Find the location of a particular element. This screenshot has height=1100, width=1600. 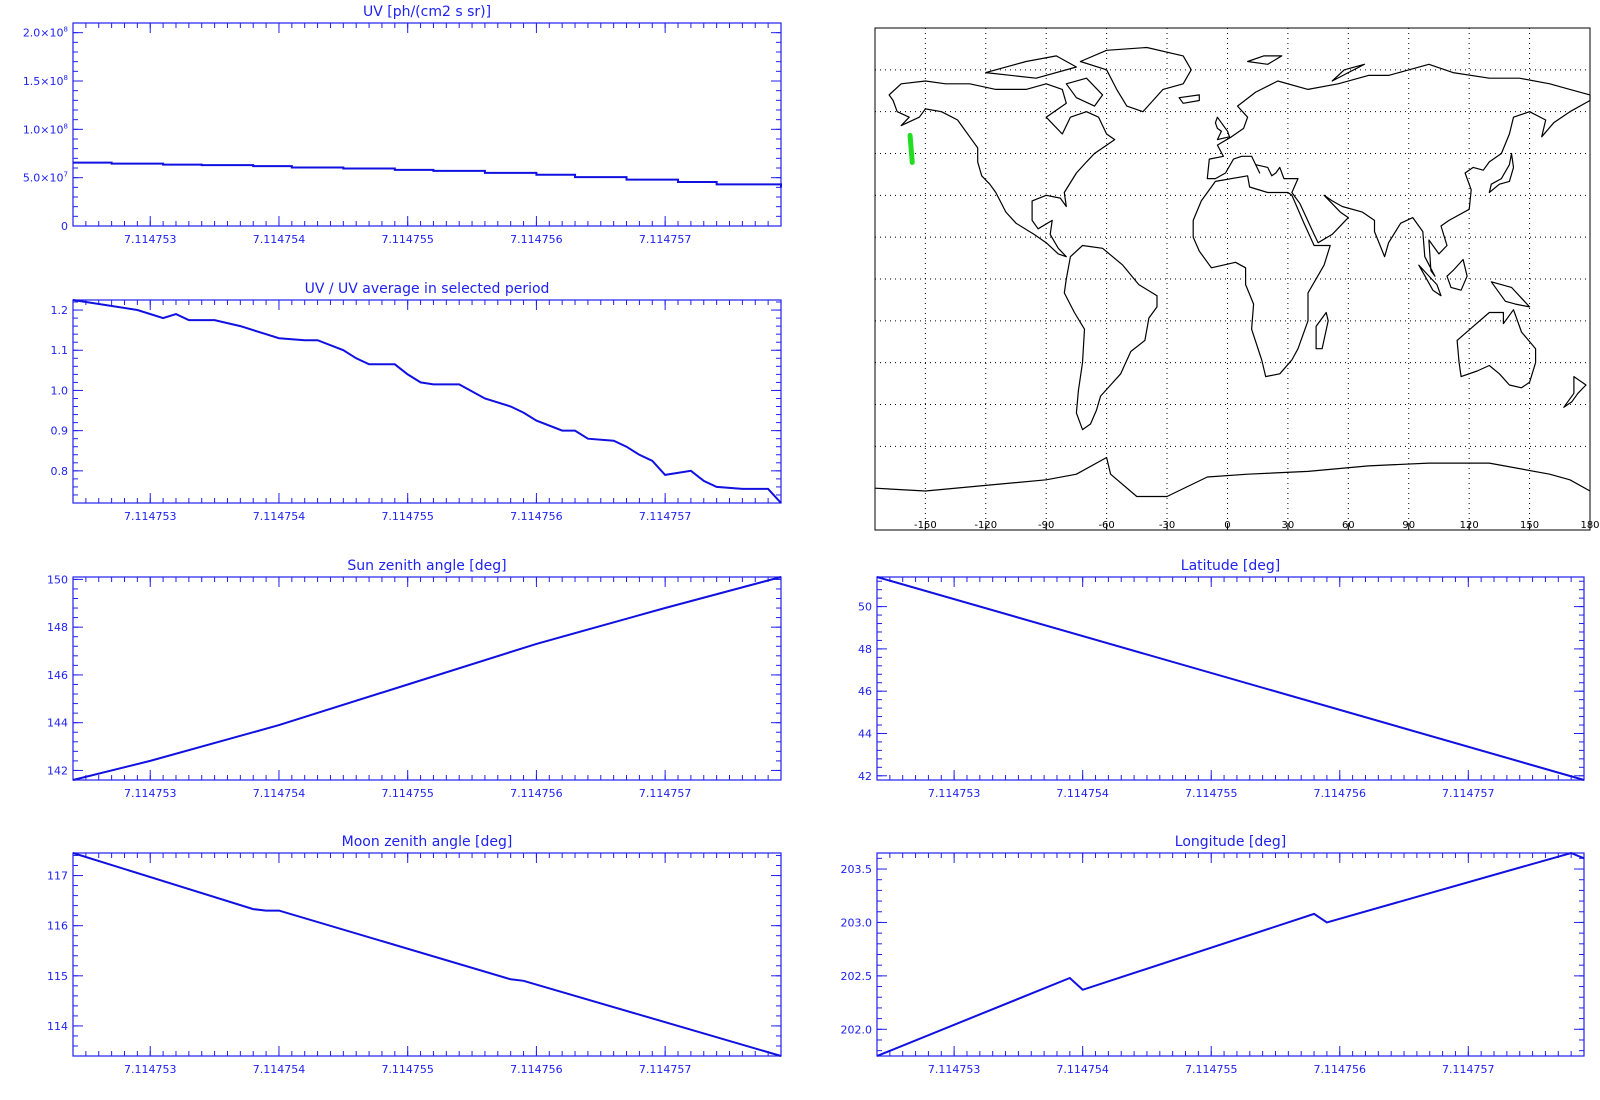

coastline-south-america is located at coordinates (1110, 337).